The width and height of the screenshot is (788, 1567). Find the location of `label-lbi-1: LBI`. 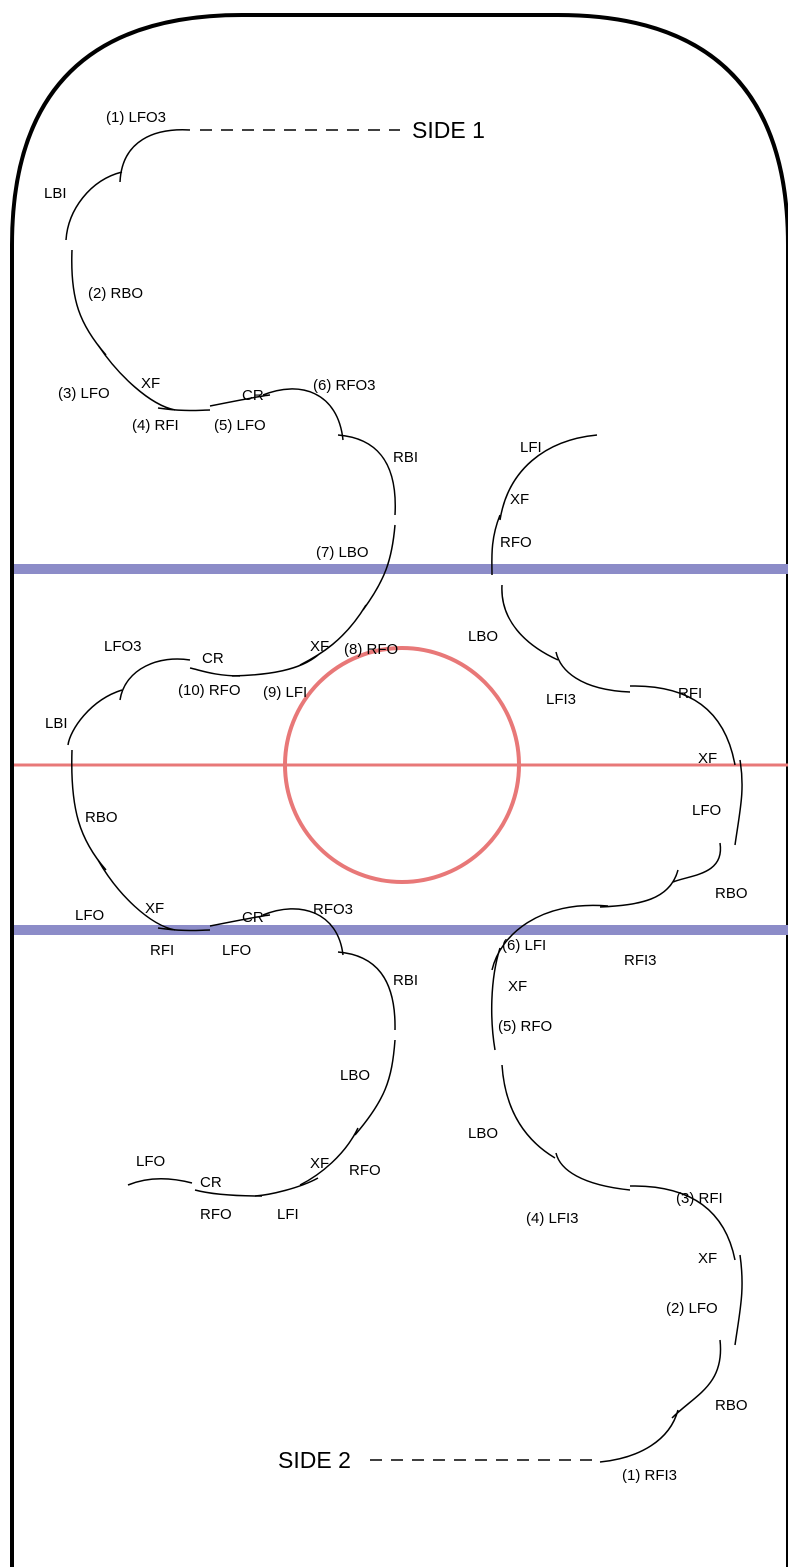

label-lbi-1: LBI is located at coordinates (55, 193).